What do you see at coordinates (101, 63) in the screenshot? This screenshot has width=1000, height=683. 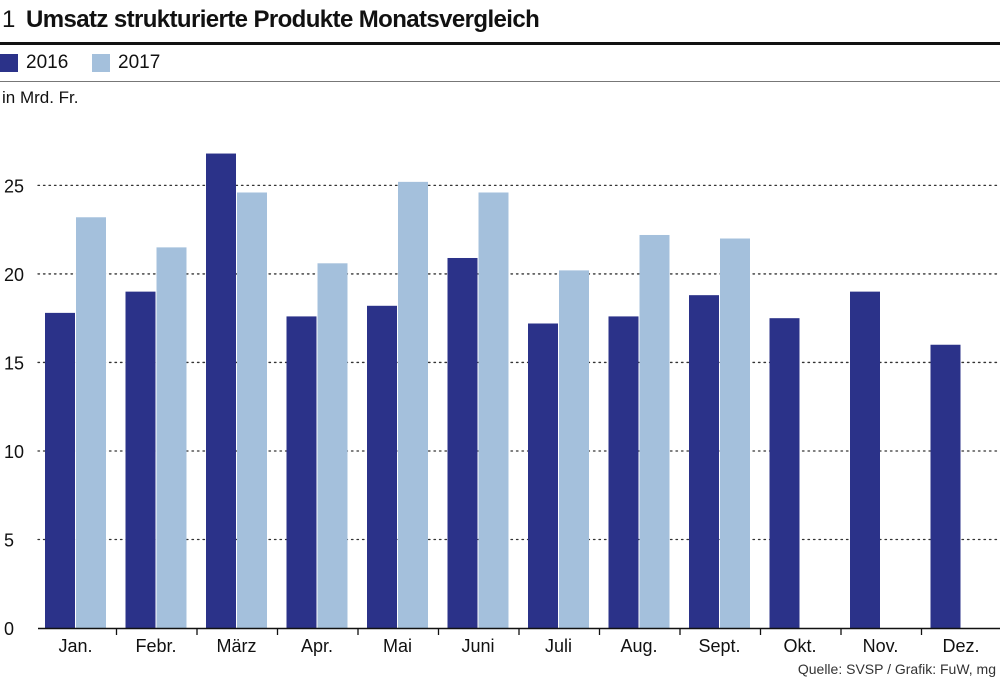 I see `legend-swatch-2017` at bounding box center [101, 63].